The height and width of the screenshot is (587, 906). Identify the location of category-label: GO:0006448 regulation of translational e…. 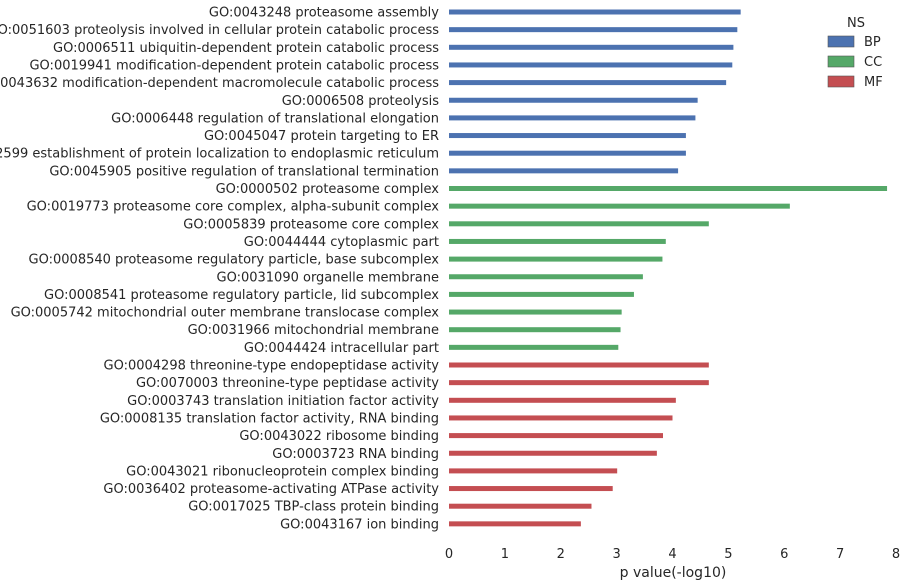
(275, 118).